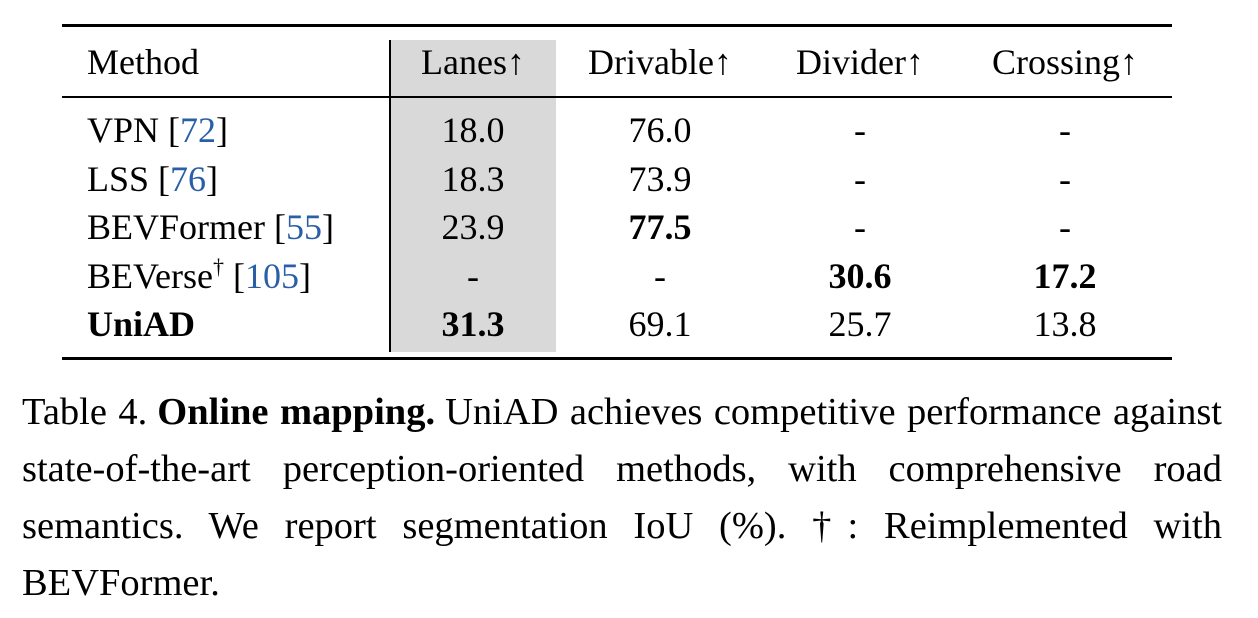 Image resolution: width=1258 pixels, height=618 pixels. What do you see at coordinates (1065, 62) in the screenshot?
I see `header-cell: Crossing↑` at bounding box center [1065, 62].